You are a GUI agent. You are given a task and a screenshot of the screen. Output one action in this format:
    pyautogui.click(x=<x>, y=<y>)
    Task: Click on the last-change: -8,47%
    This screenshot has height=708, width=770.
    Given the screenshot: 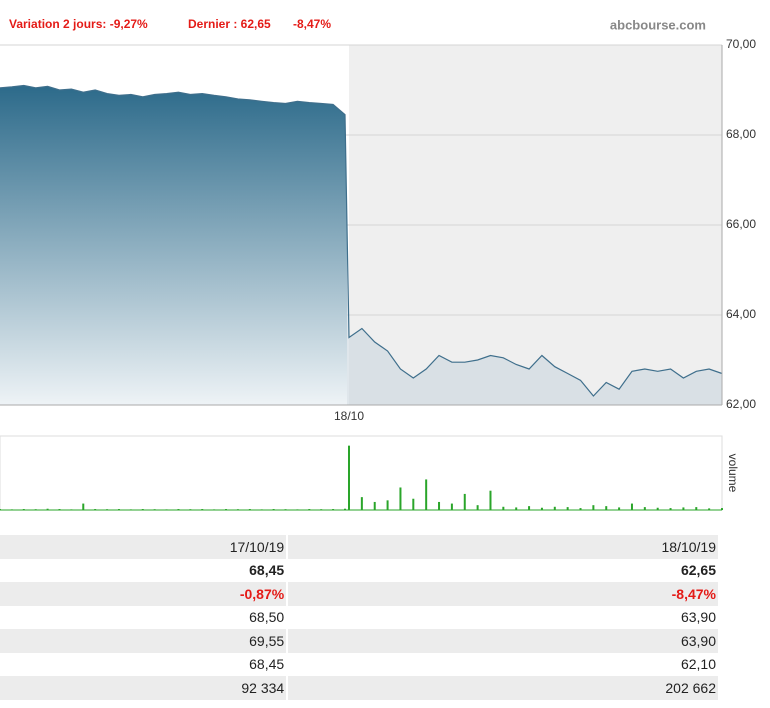 What is the action you would take?
    pyautogui.click(x=312, y=24)
    